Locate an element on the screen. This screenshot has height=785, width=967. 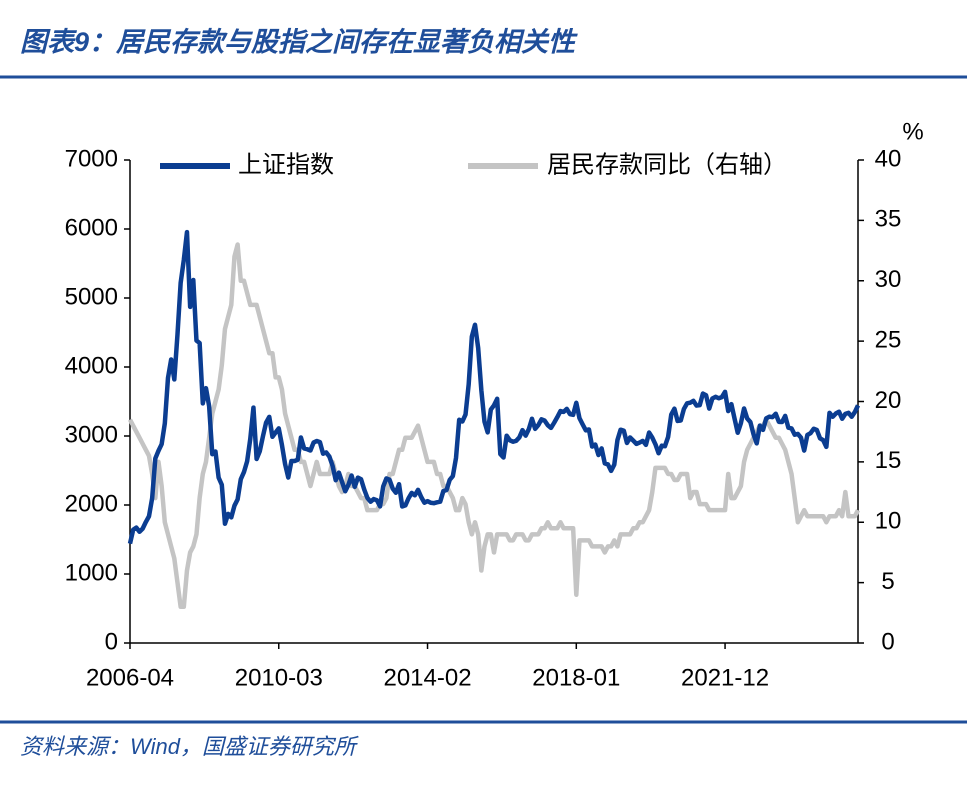
y-tick-label: 7000 is located at coordinates (91, 158).